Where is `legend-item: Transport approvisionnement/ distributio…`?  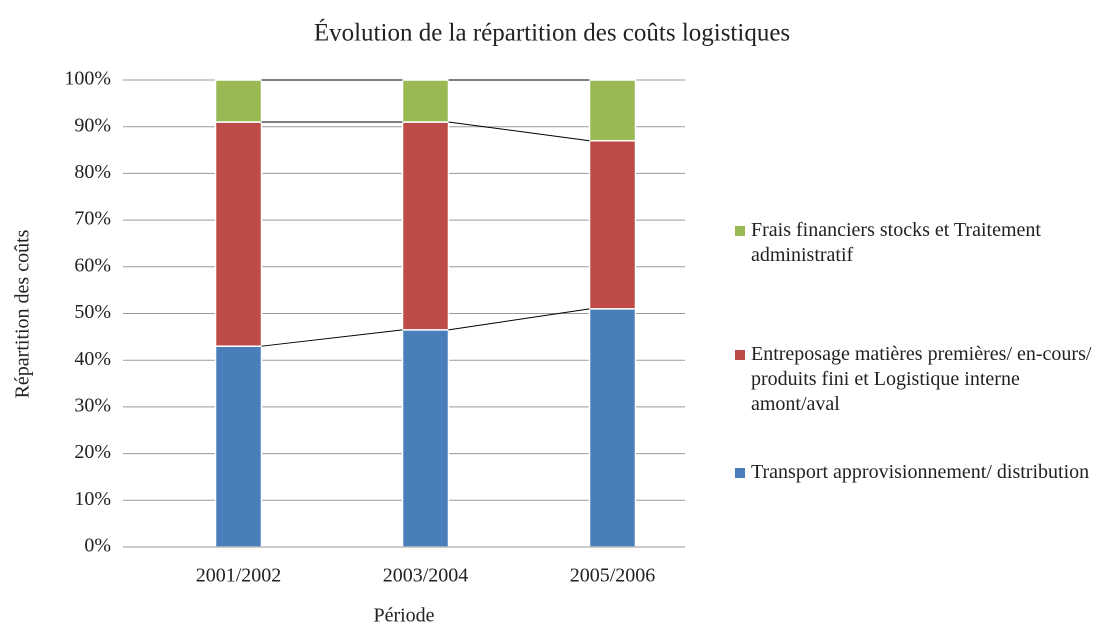
legend-item: Transport approvisionnement/ distributio… is located at coordinates (915, 472).